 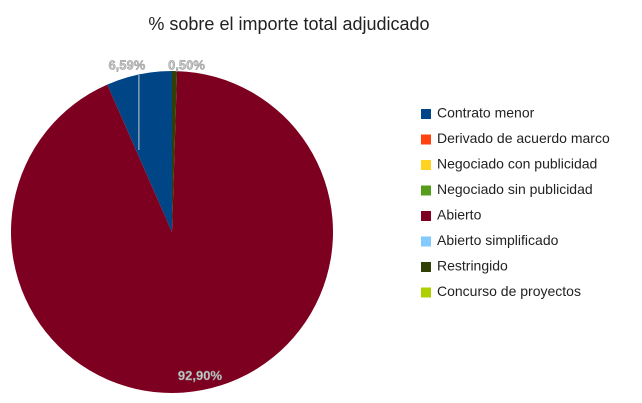 I want to click on legend-label: Restringido, so click(x=472, y=266).